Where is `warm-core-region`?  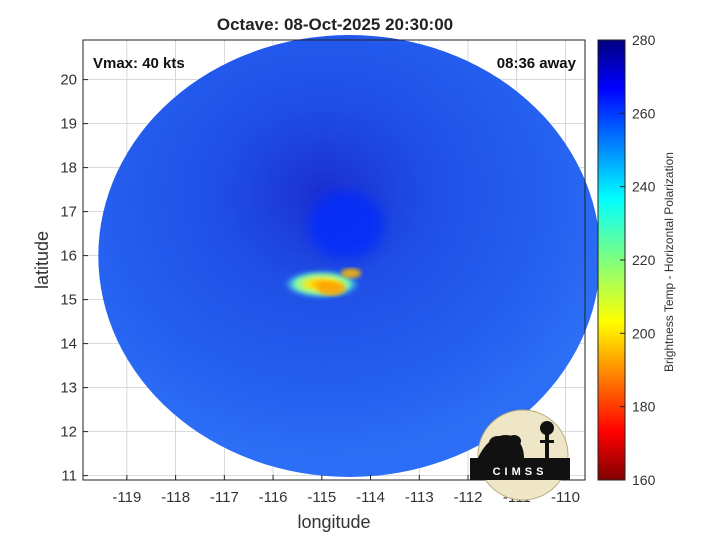 warm-core-region is located at coordinates (346, 224).